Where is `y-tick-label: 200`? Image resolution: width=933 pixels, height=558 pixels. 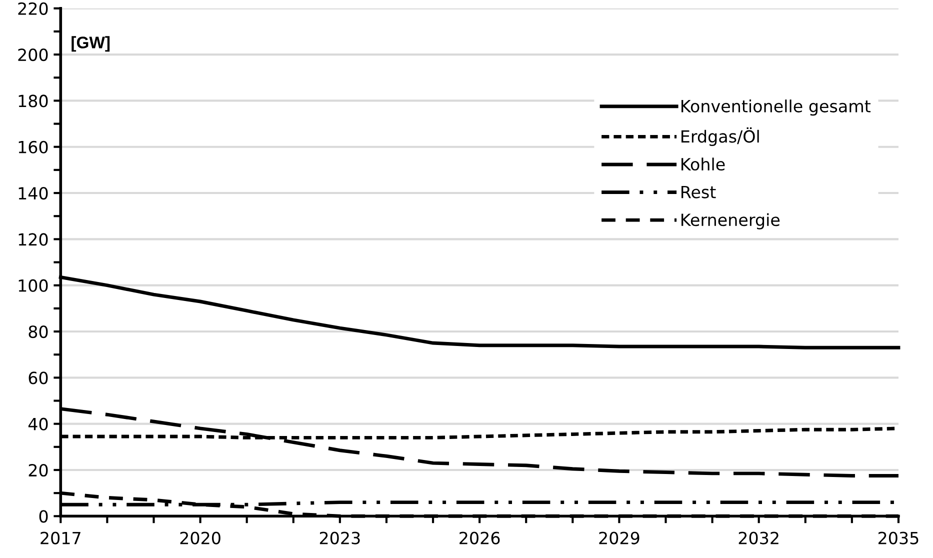 y-tick-label: 200 is located at coordinates (33, 55).